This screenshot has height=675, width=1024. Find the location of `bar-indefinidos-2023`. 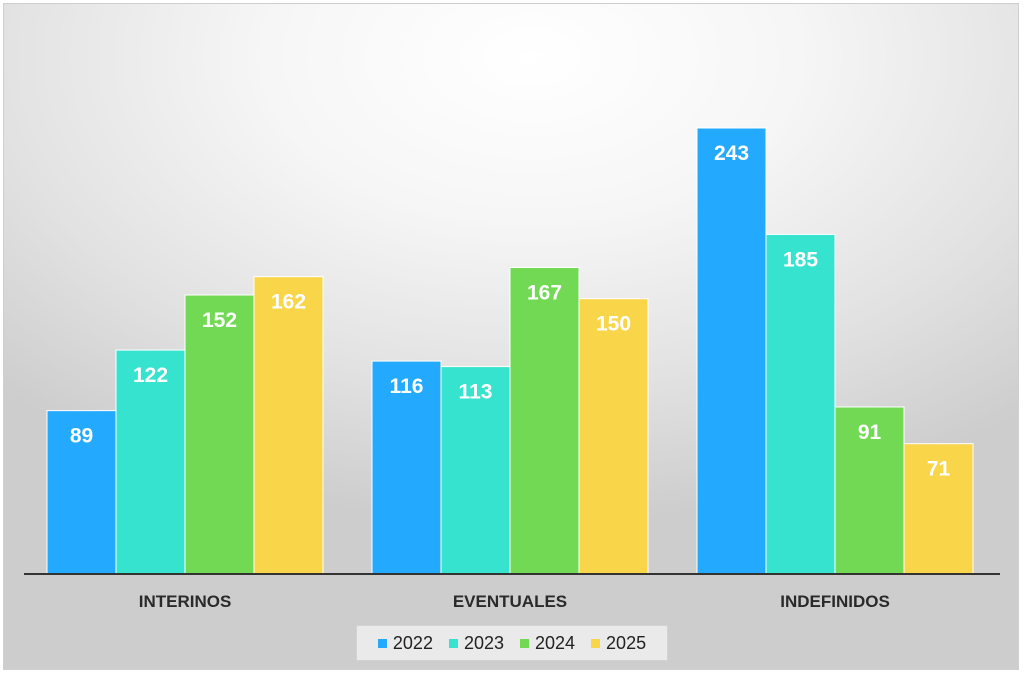

bar-indefinidos-2023 is located at coordinates (800, 404).